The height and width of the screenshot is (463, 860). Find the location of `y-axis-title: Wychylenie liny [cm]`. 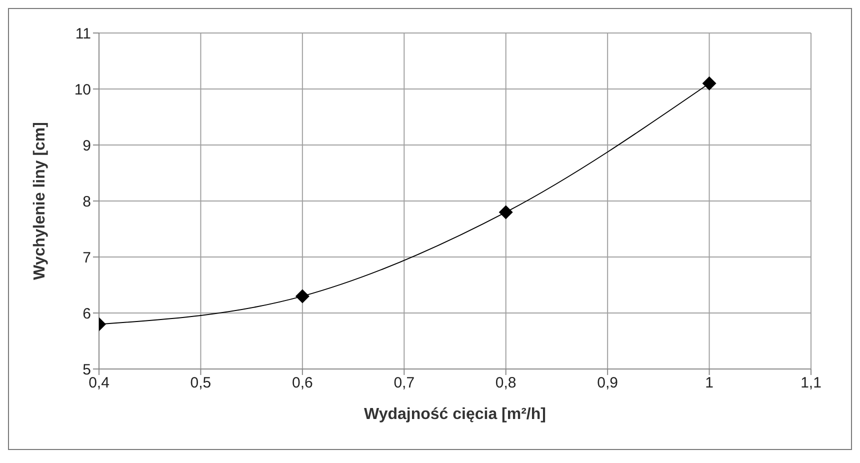

y-axis-title: Wychylenie liny [cm] is located at coordinates (40, 201).